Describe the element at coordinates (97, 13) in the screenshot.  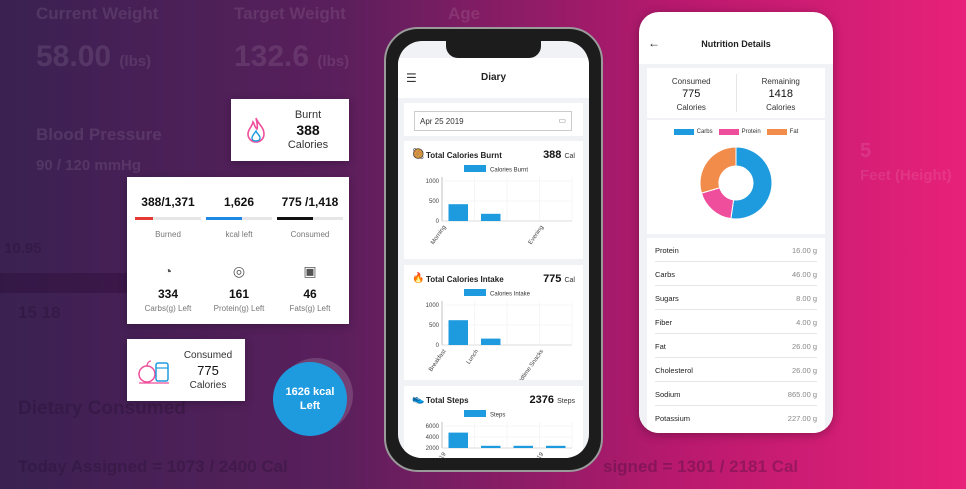
I see `bg-current-weight: Current Weight` at that location.